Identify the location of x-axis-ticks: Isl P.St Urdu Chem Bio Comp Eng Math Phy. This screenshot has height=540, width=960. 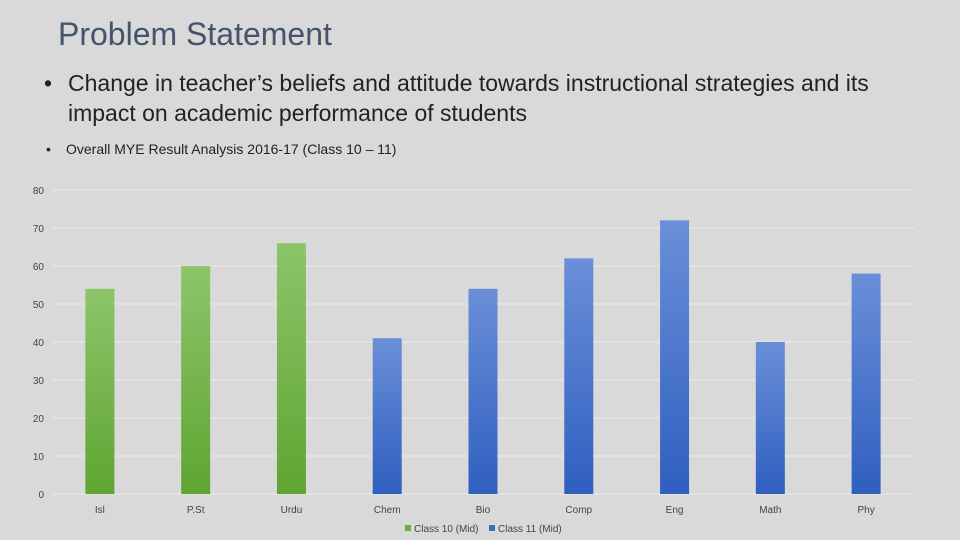
(485, 510).